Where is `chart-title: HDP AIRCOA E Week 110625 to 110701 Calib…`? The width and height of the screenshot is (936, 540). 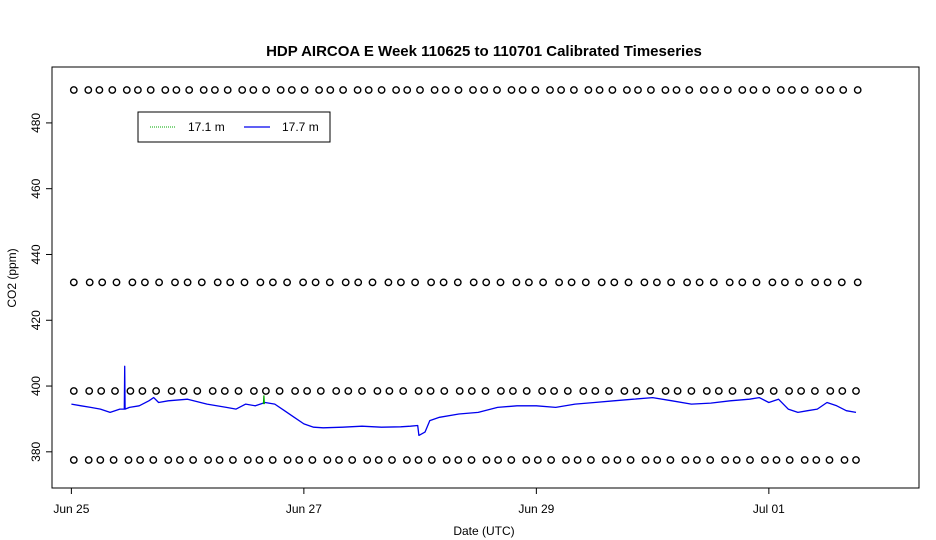
chart-title: HDP AIRCOA E Week 110625 to 110701 Calib… is located at coordinates (484, 51).